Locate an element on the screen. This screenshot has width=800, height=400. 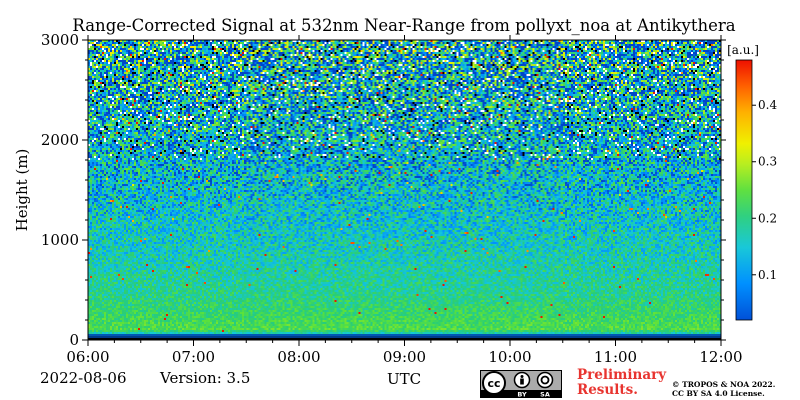
preliminary-line1: Preliminary is located at coordinates (622, 375).